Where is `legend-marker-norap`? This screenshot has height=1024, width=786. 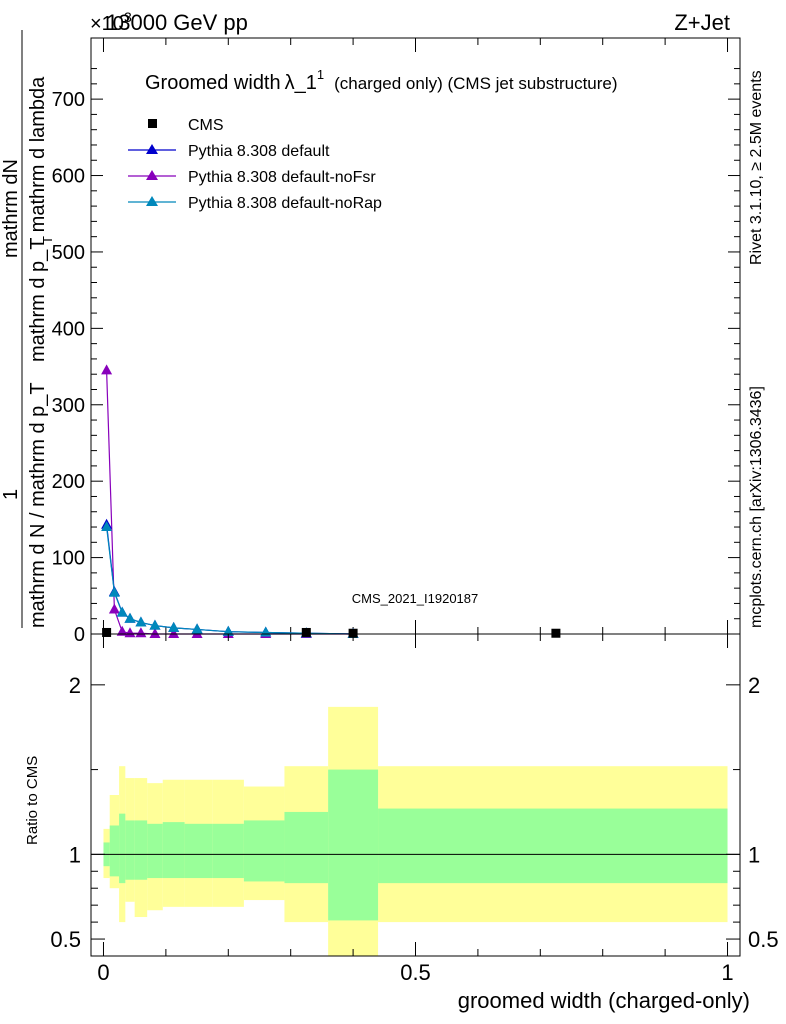 legend-marker-norap is located at coordinates (152, 201).